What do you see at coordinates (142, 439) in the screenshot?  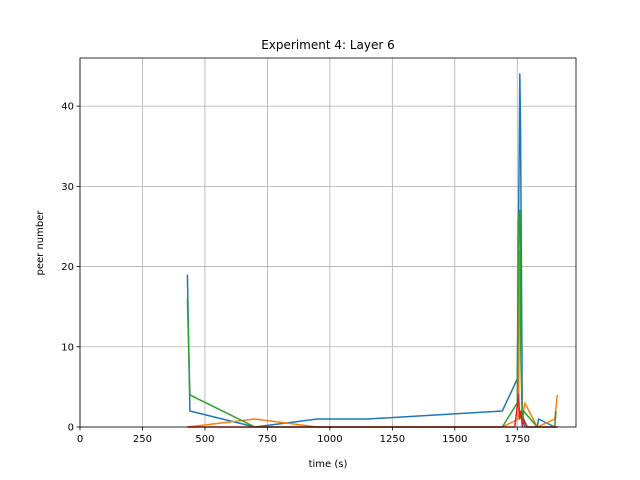 I see `x-tick-label: 250` at bounding box center [142, 439].